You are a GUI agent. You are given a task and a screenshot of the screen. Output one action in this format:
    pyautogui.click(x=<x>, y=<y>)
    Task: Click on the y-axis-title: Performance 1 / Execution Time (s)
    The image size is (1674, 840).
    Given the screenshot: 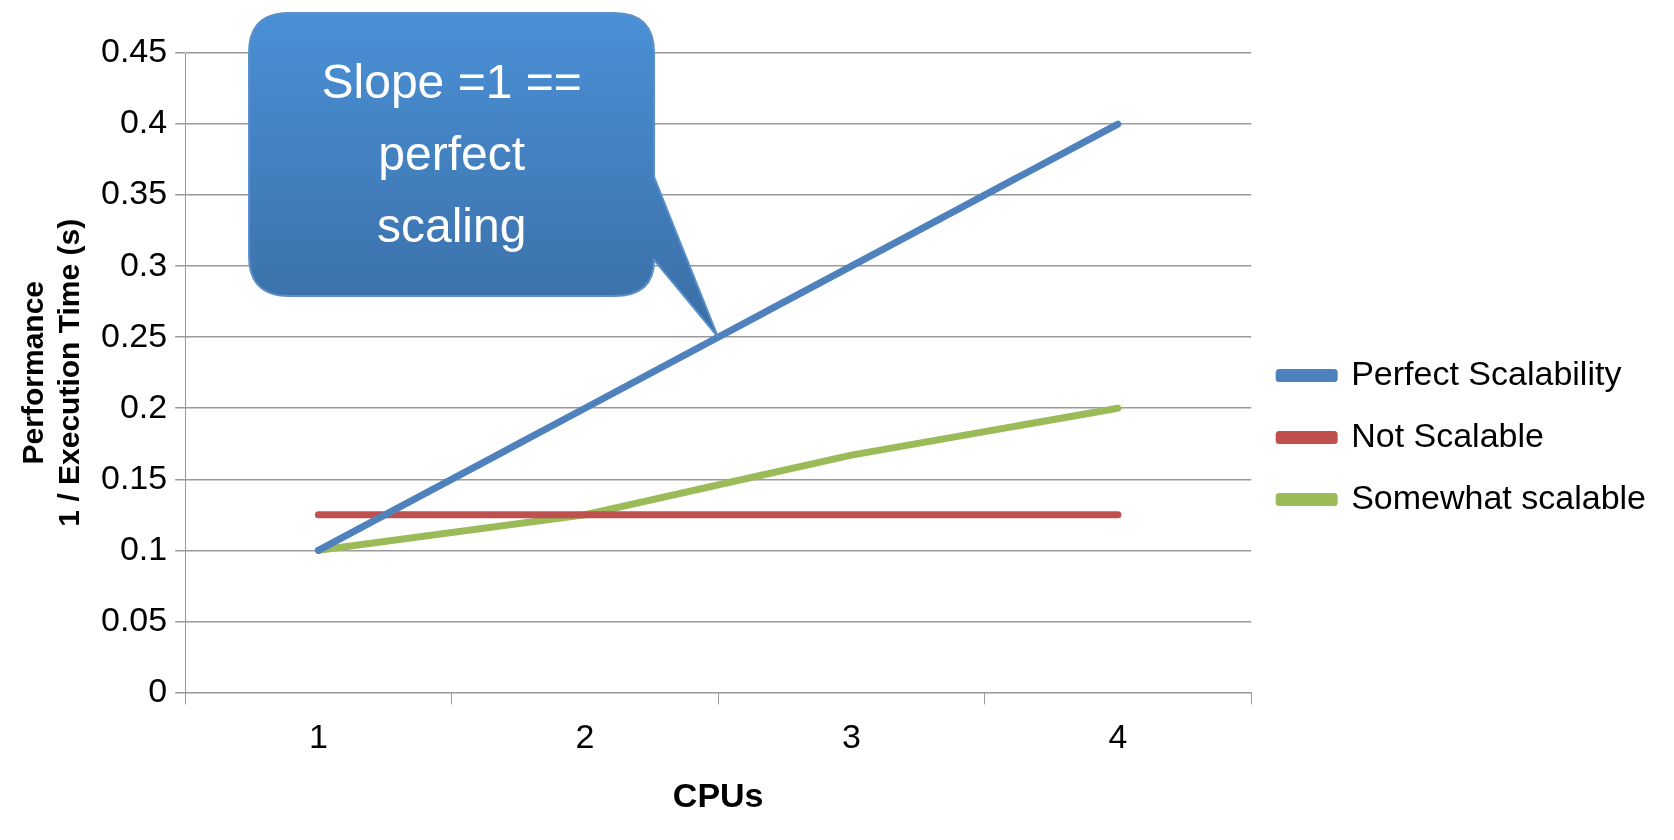 What is the action you would take?
    pyautogui.click(x=51, y=372)
    